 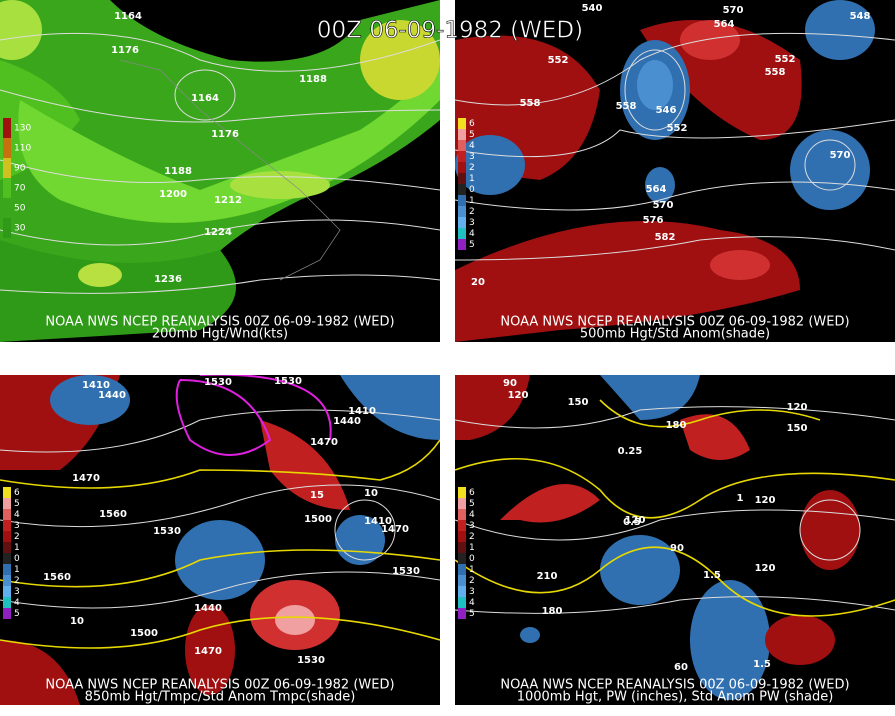 What do you see at coordinates (472, 493) in the screenshot?
I see `legend-label: 6` at bounding box center [472, 493].